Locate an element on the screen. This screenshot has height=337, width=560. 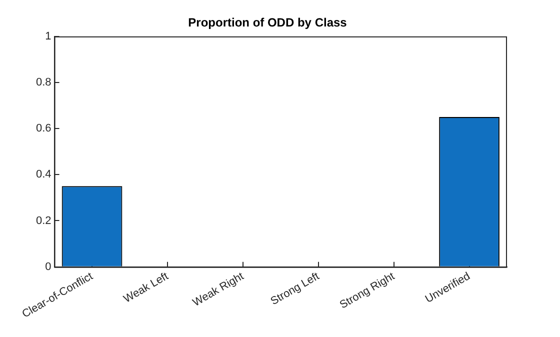
y-tick-label: 0.2 is located at coordinates (44, 220).